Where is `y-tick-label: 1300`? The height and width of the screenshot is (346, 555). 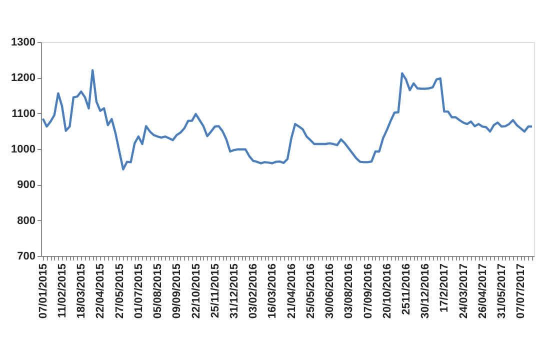
y-tick-label: 1300 is located at coordinates (23, 42).